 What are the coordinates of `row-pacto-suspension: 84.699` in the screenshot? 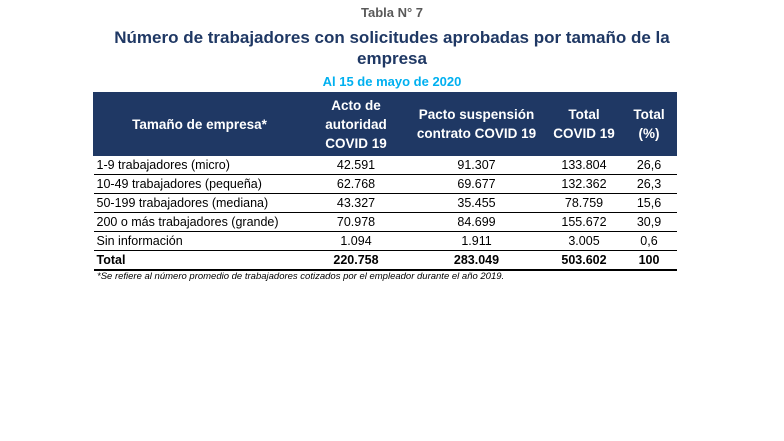 It's located at (476, 222).